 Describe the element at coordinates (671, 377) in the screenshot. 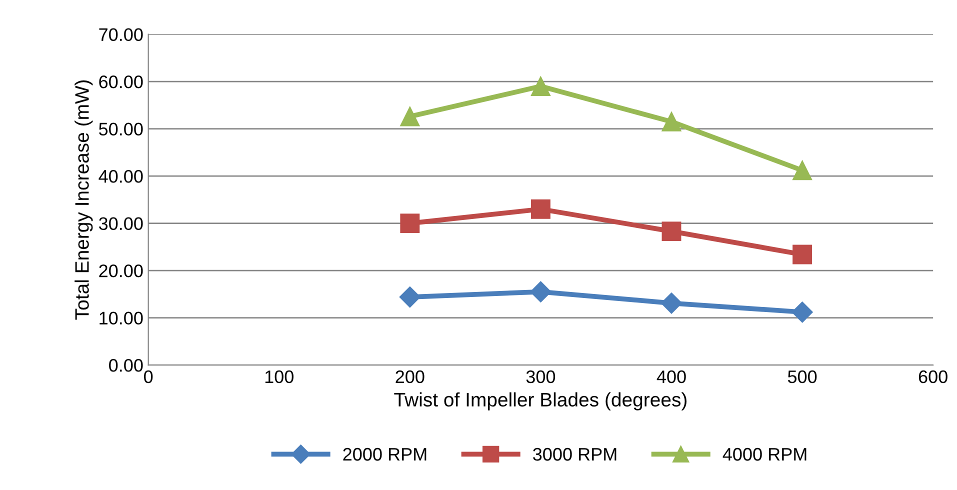

I see `x-tick-label: 400` at that location.